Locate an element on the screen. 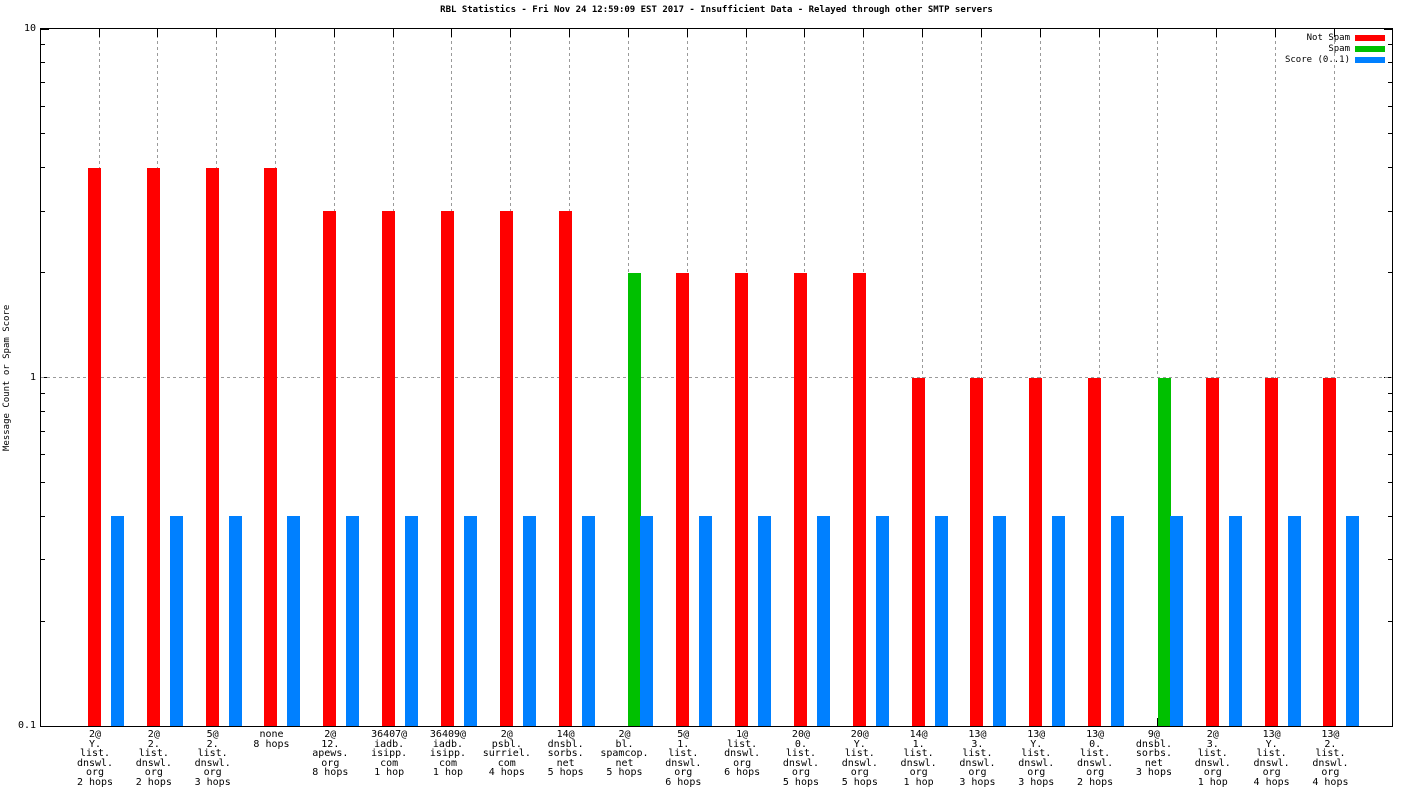  x-tick-label: 36407@ iadb. isipp. com 1 hop is located at coordinates (389, 753).